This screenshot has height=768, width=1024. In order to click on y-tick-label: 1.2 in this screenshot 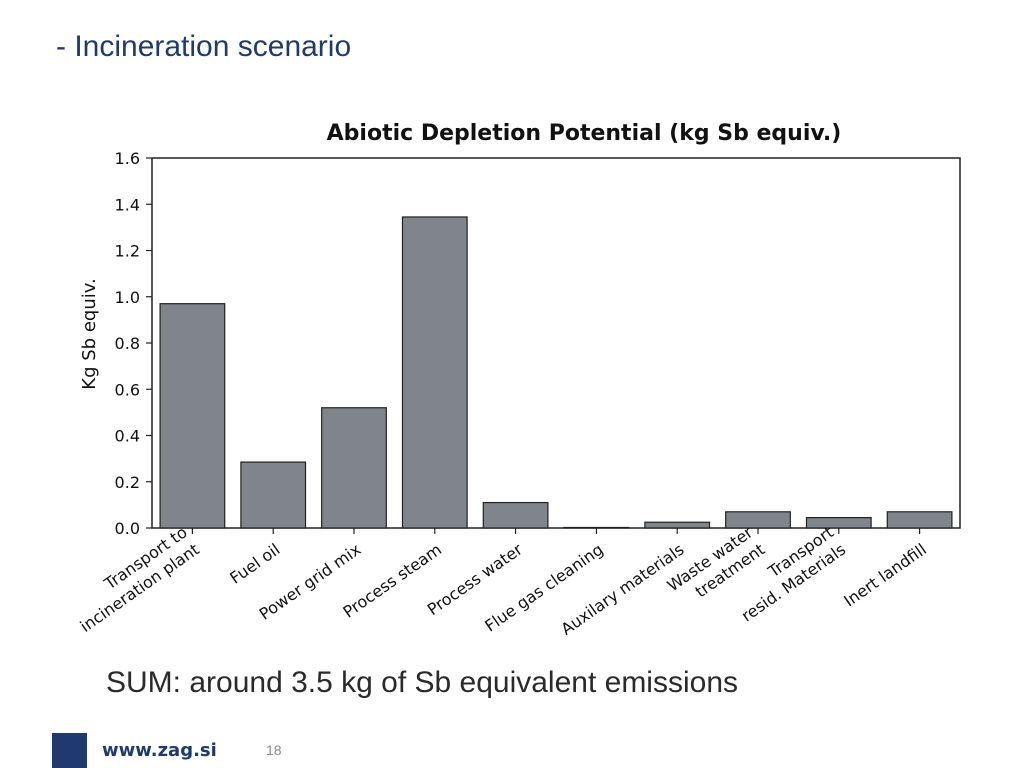, I will do `click(127, 251)`.